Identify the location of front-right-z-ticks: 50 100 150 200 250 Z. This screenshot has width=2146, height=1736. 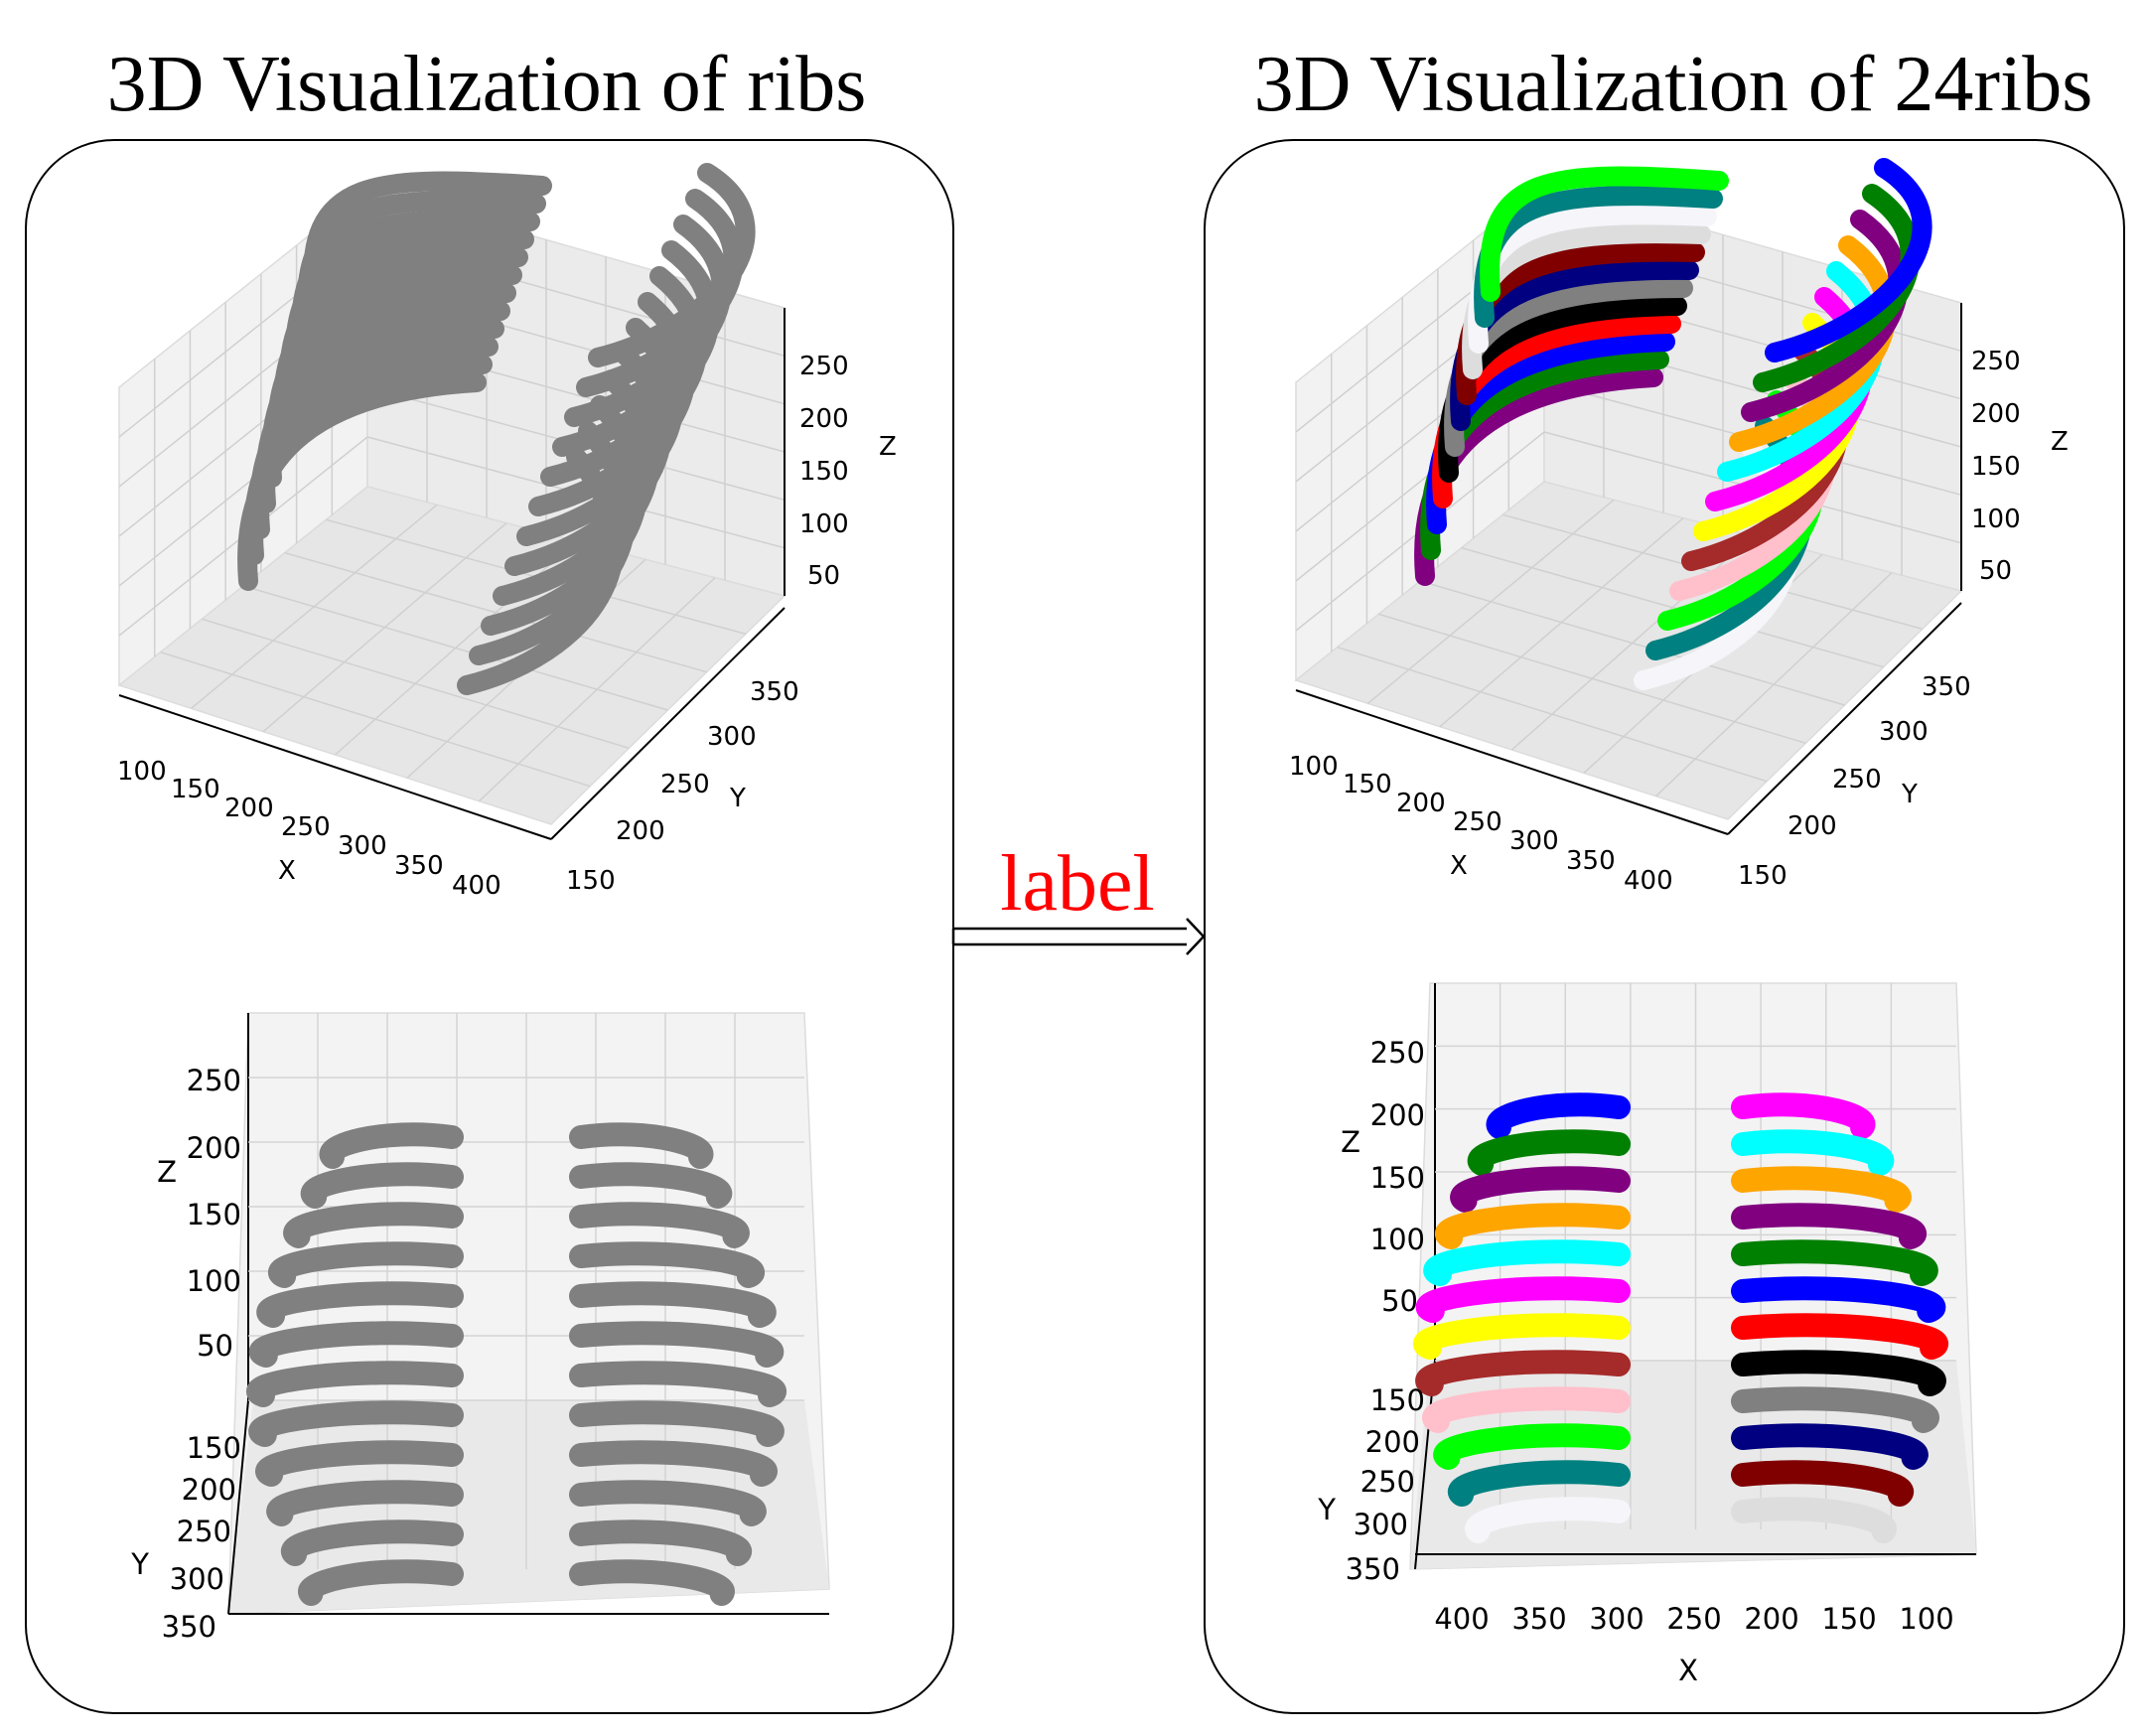
(1383, 1177).